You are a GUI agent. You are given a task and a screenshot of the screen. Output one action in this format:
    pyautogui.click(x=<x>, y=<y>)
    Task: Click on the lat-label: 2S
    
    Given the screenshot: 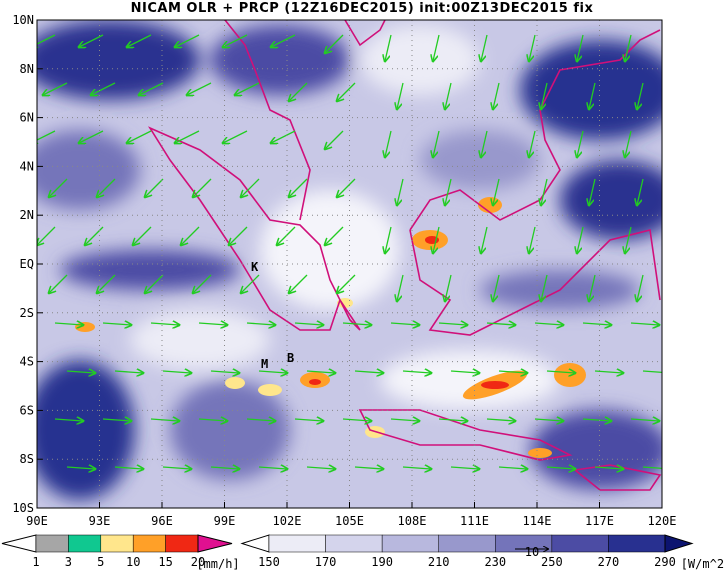 What is the action you would take?
    pyautogui.click(x=27, y=313)
    